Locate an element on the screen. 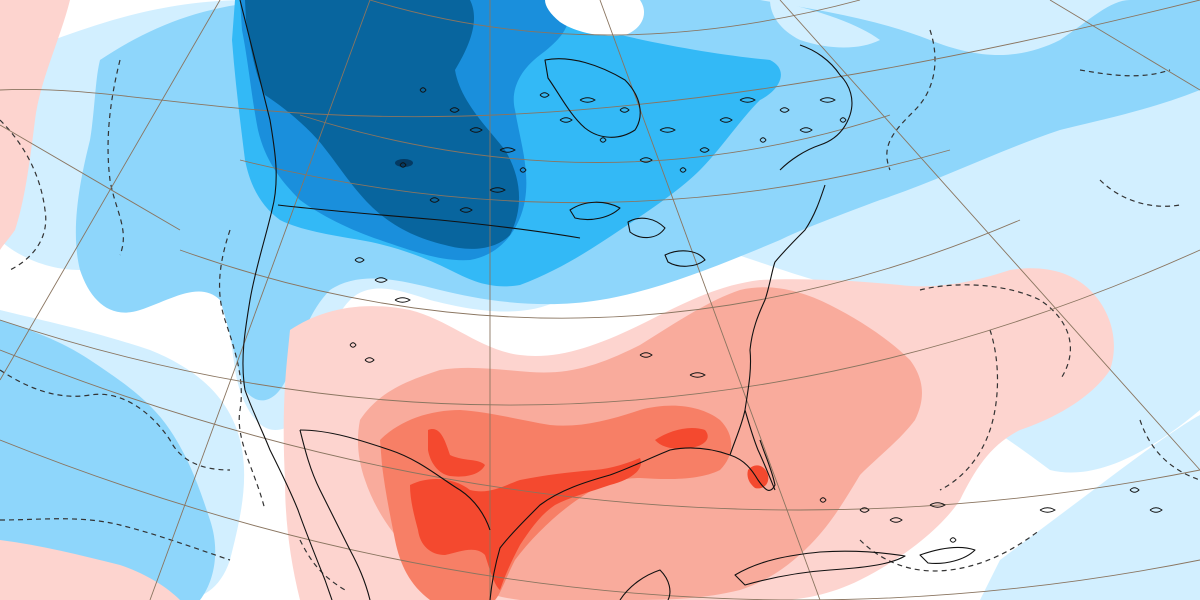 The width and height of the screenshot is (1200, 600). cold-extreme-region is located at coordinates (382, 124).